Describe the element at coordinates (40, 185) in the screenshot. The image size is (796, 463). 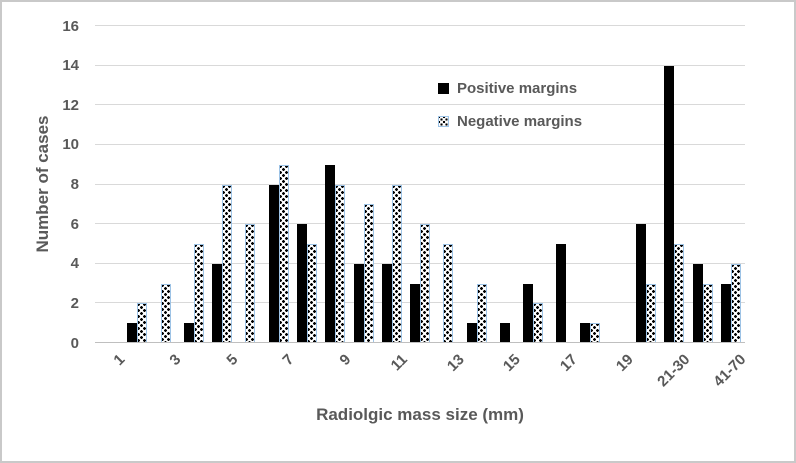
I see `y-axis-tick-labels: 0 2 4 6 8 10 12 14 16` at that location.